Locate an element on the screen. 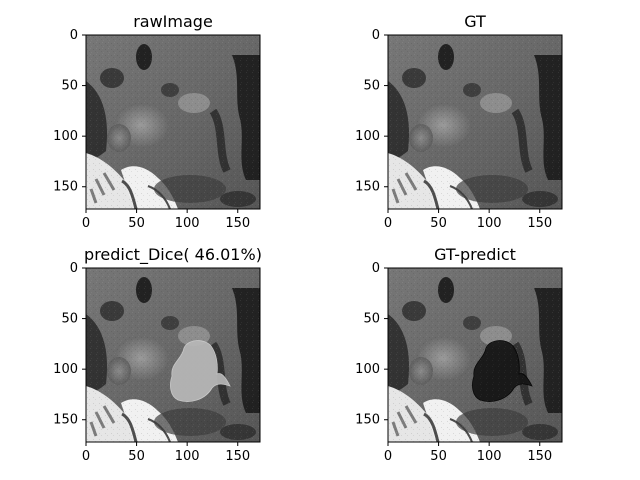  panel-predict-dice: predict_Dice( 46.01%) 0 50 100 150 0 50 100 150 is located at coordinates (157, 354).